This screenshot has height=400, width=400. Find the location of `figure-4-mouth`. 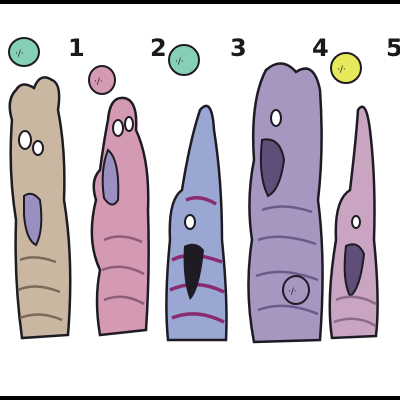

figure-4-mouth is located at coordinates (272, 168).